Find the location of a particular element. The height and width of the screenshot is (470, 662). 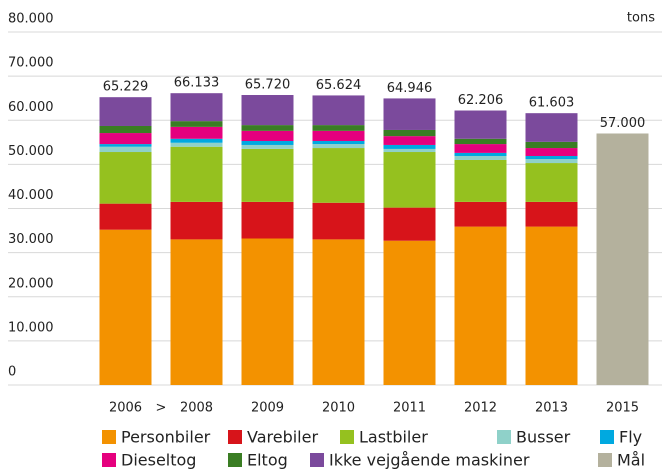

total-label: 65.229 is located at coordinates (126, 87).